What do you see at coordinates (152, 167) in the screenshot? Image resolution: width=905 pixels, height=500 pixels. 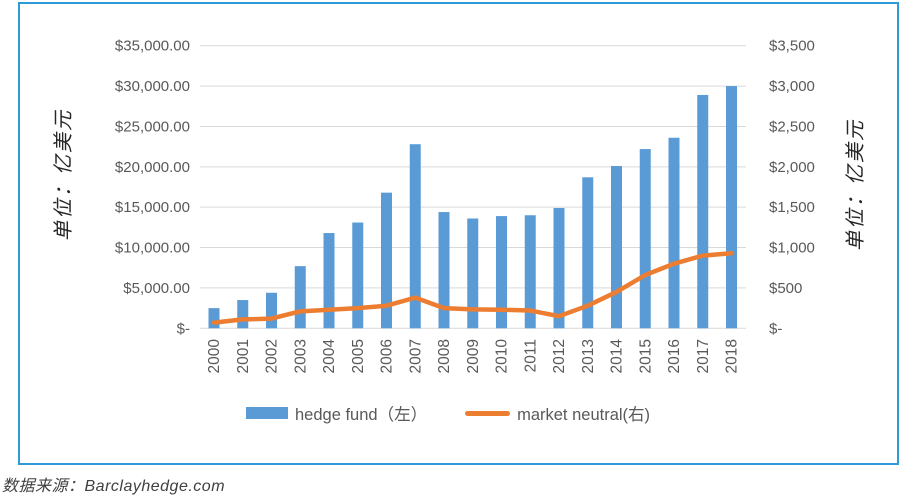 I see `left-axis-tick: $20,000.00` at bounding box center [152, 167].